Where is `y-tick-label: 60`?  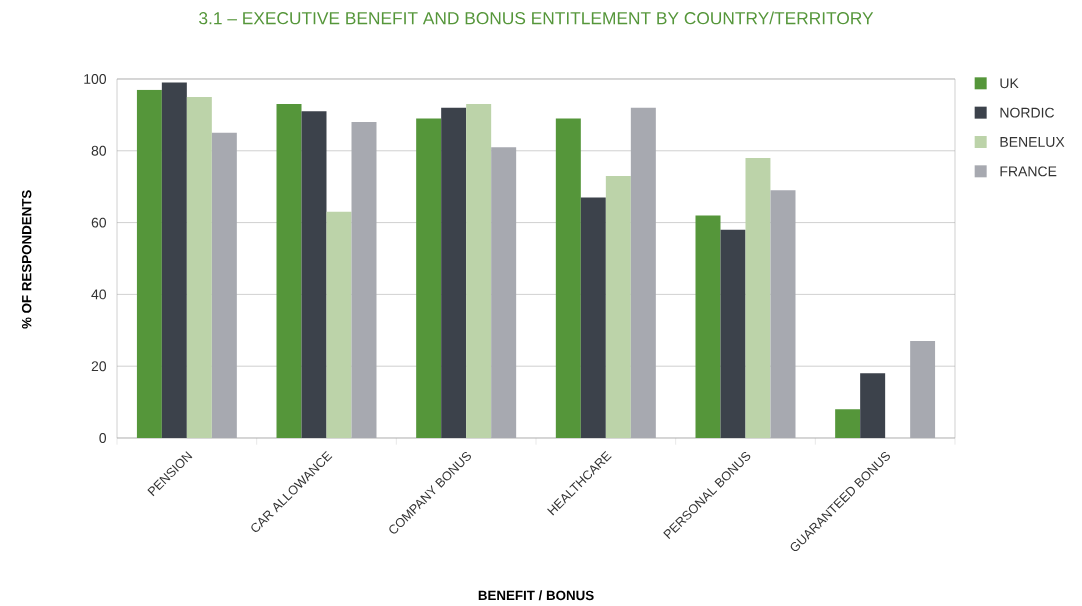
y-tick-label: 60 is located at coordinates (99, 222).